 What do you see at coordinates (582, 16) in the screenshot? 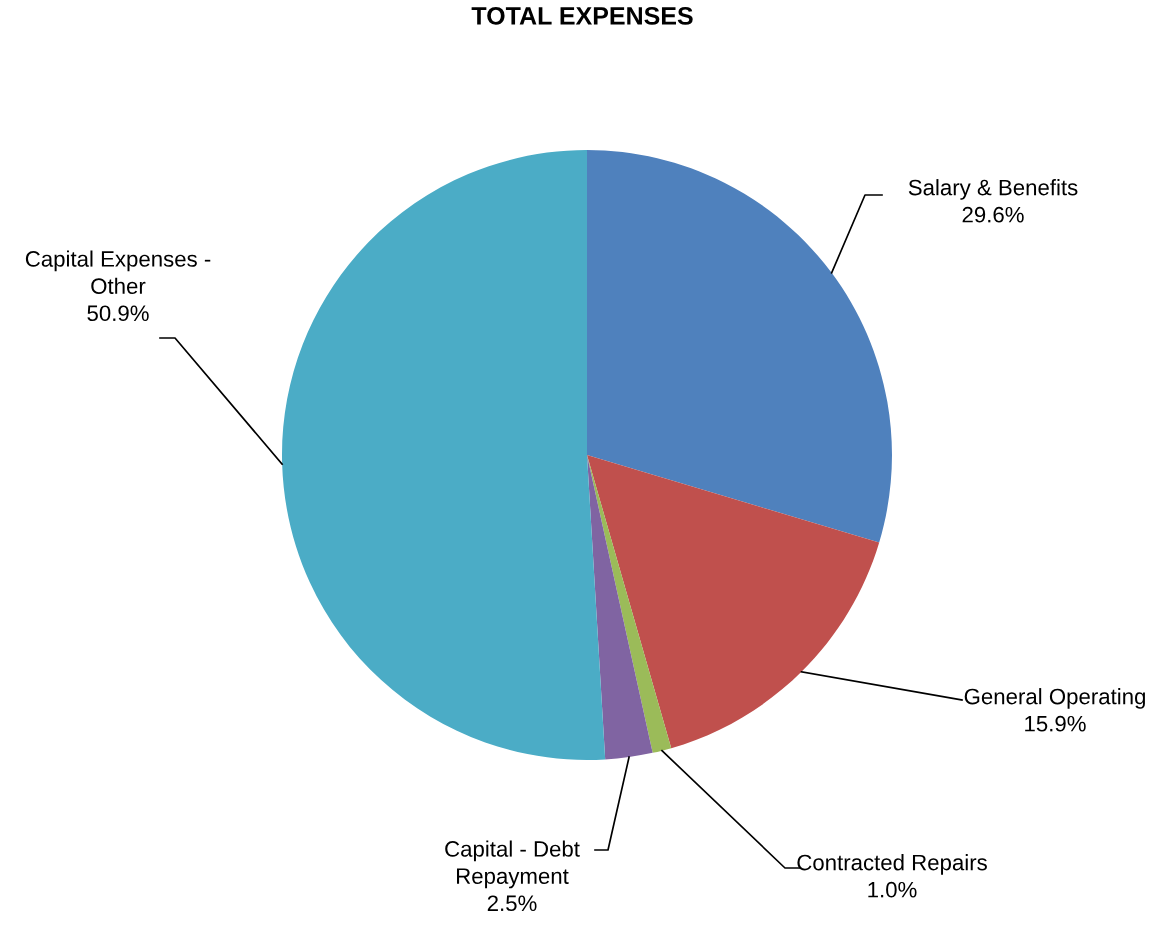
I see `chart-title: TOTAL EXPENSES` at bounding box center [582, 16].